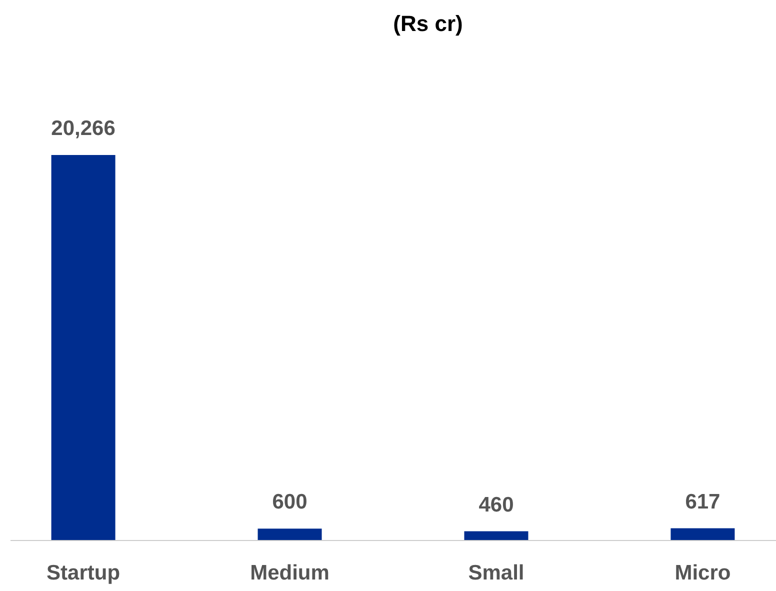  I want to click on data-label: 20,266, so click(83, 128).